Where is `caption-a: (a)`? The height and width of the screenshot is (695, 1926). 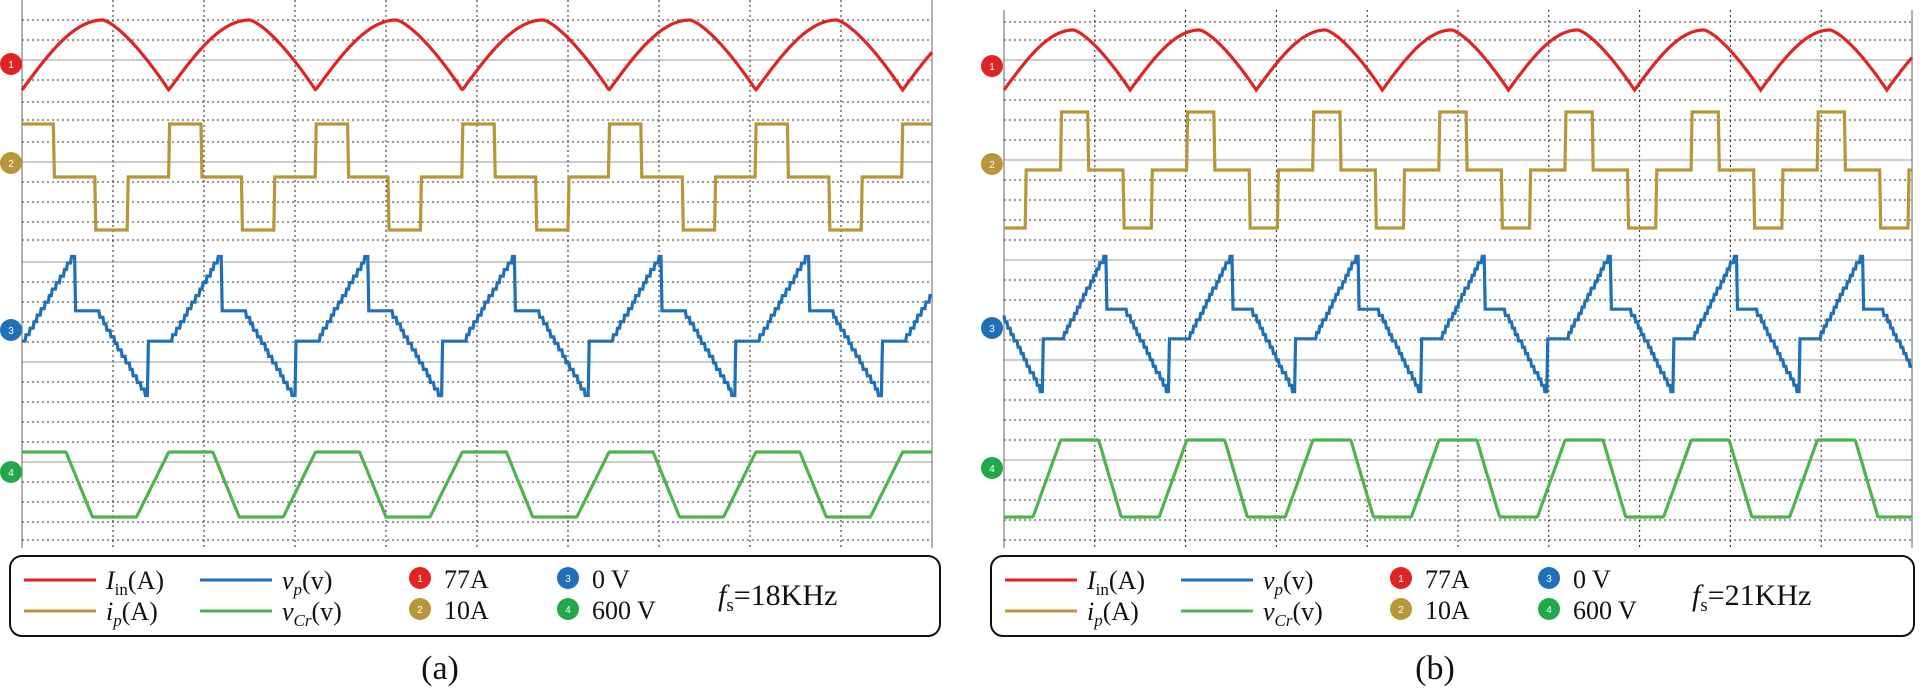
caption-a: (a) is located at coordinates (440, 668).